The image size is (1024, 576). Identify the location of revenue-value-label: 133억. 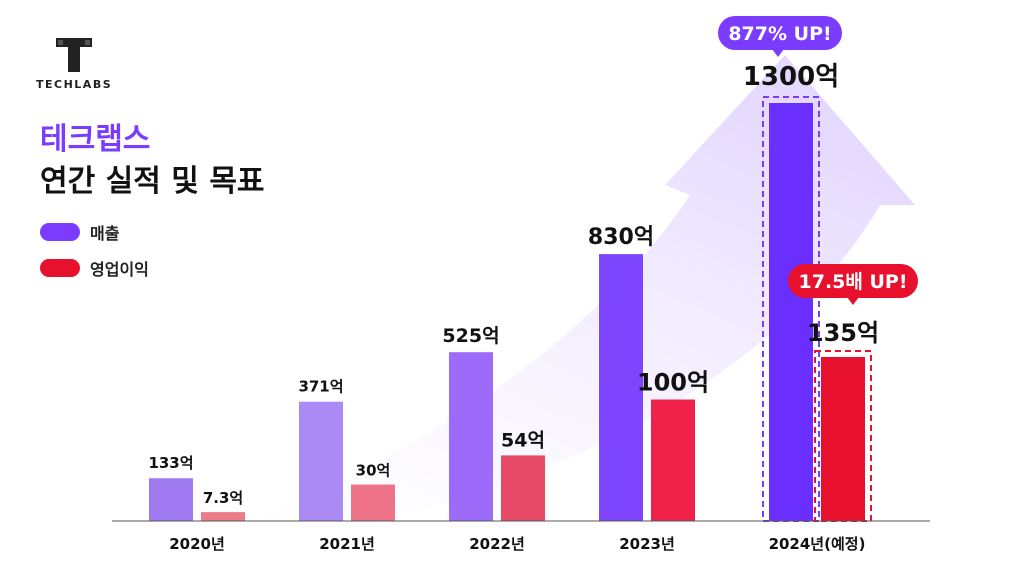
(170, 463).